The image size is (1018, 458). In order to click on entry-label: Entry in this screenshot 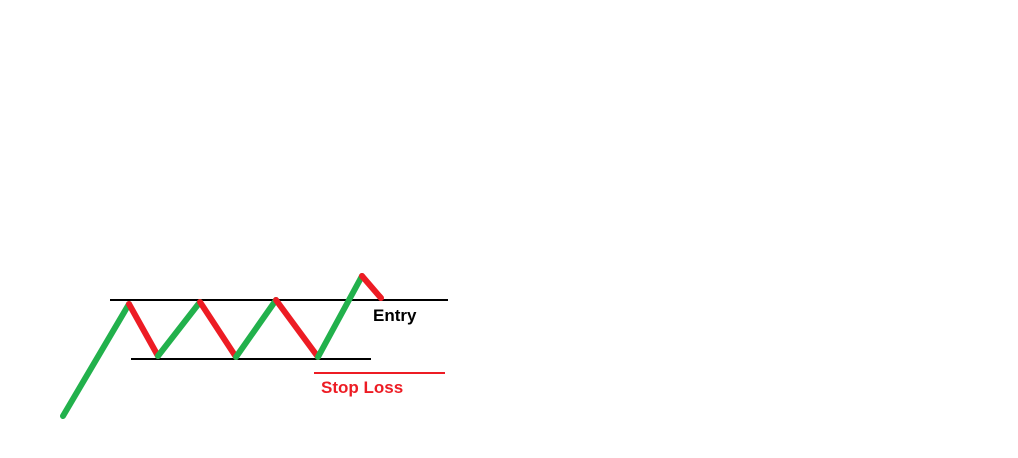, I will do `click(395, 315)`.